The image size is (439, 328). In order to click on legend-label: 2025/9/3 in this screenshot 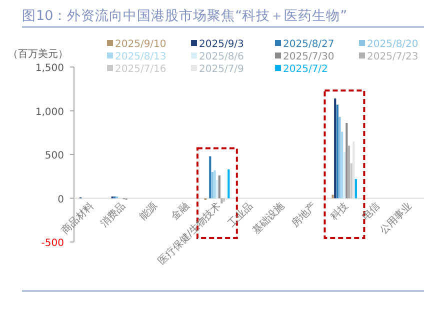, I will do `click(221, 44)`.